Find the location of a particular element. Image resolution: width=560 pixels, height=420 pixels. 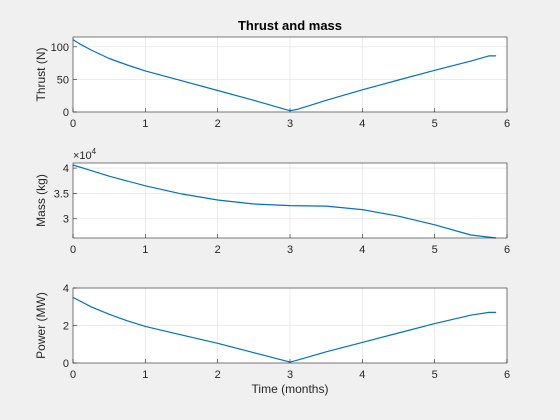

mass-x-tick-label: 0 is located at coordinates (73, 250).